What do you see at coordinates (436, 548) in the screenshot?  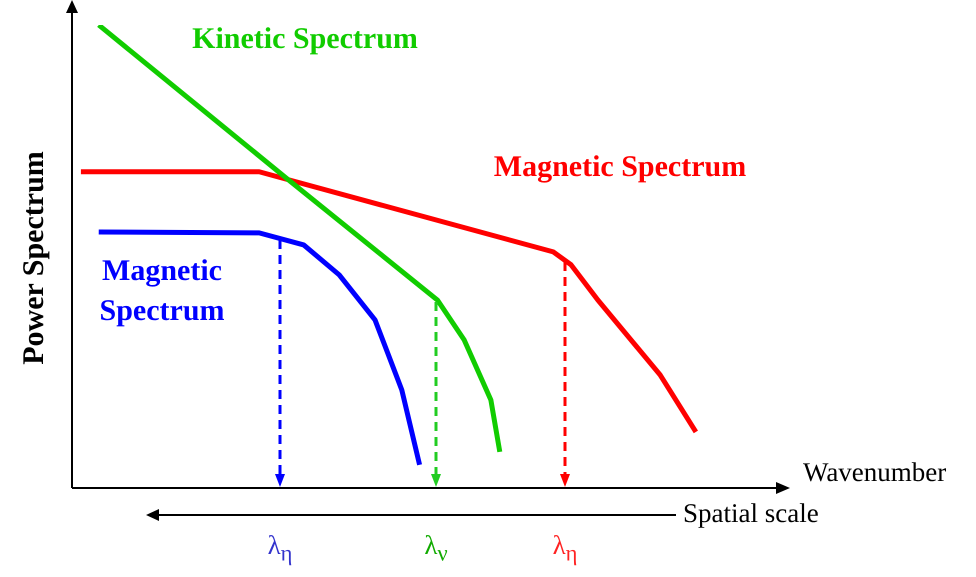 I see `text: λ$_{ν}$` at bounding box center [436, 548].